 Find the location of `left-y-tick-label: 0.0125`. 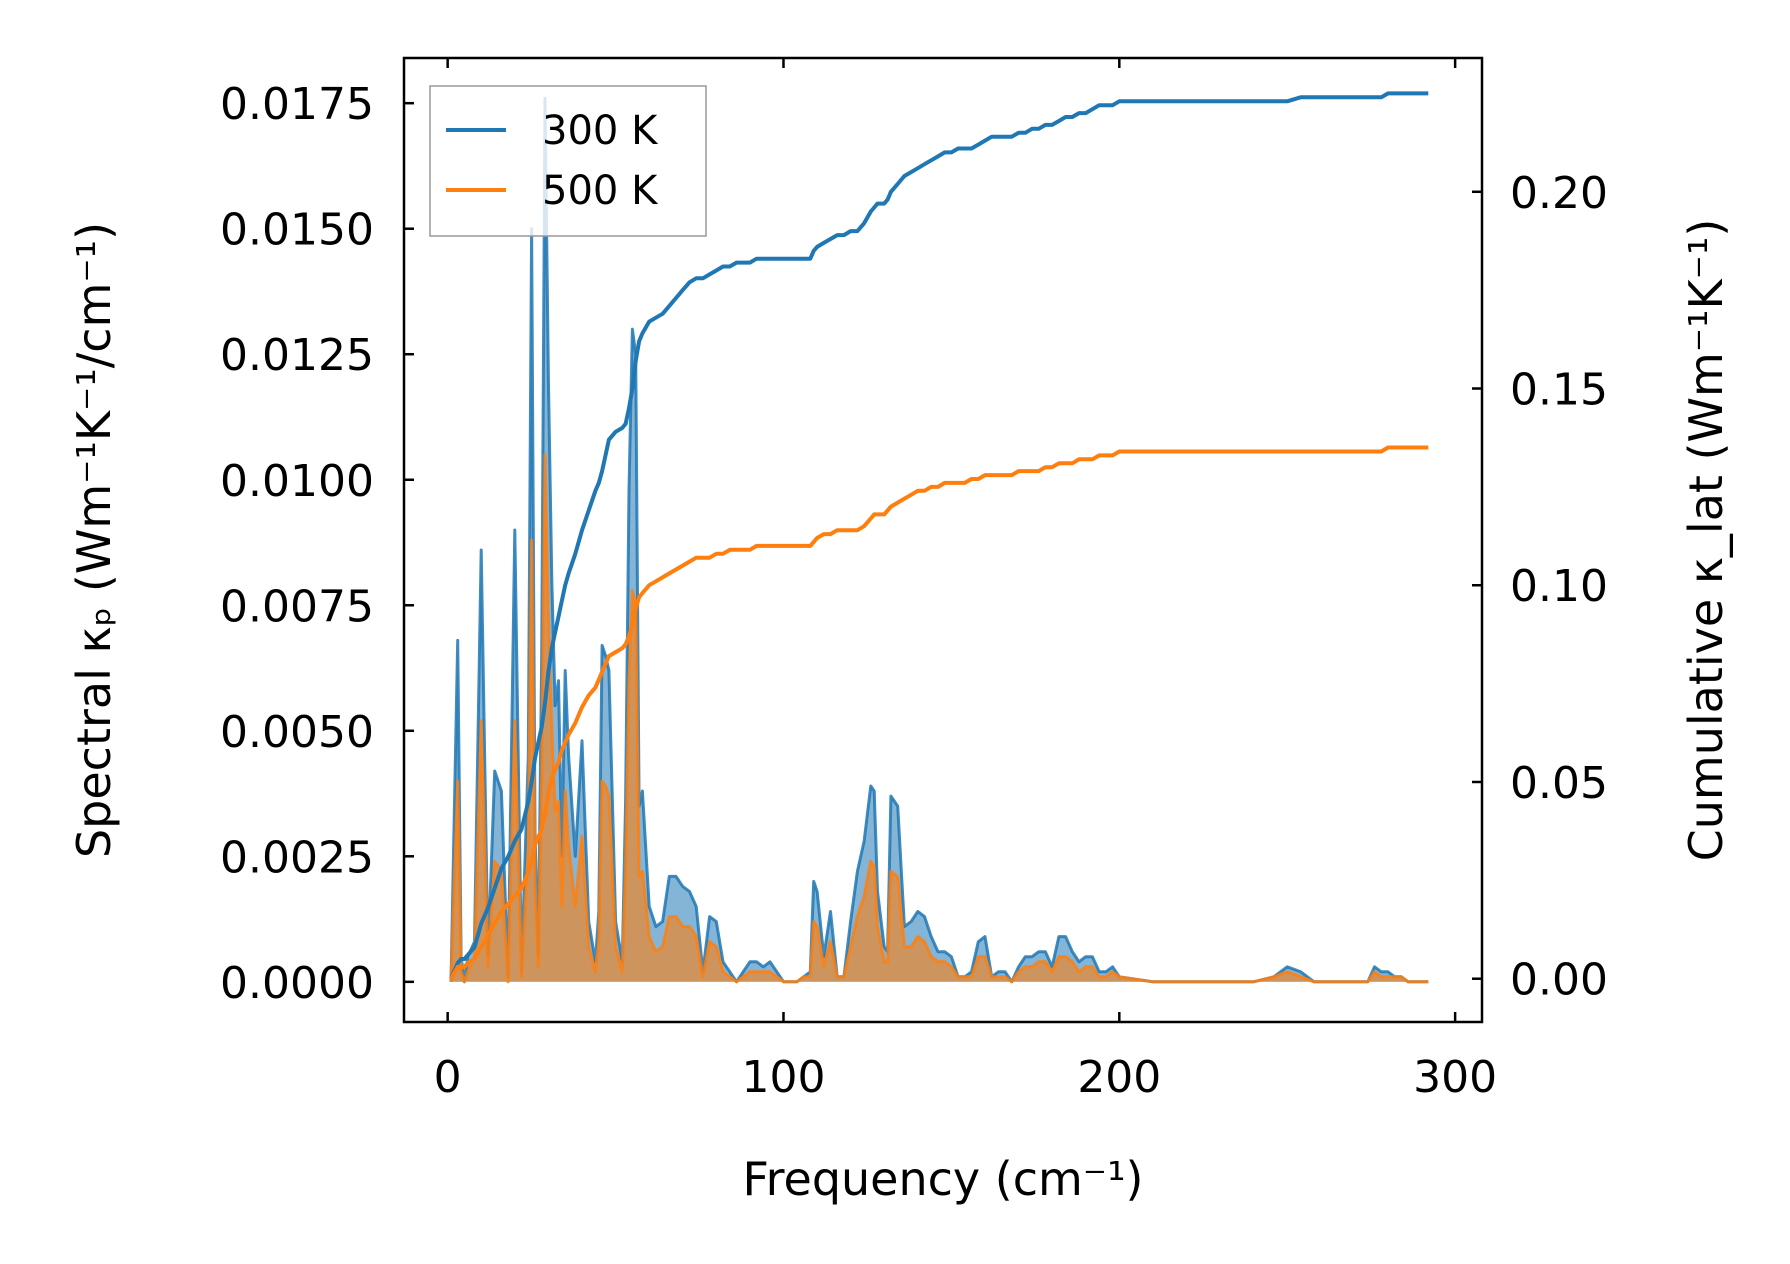

left-y-tick-label: 0.0125 is located at coordinates (297, 355).